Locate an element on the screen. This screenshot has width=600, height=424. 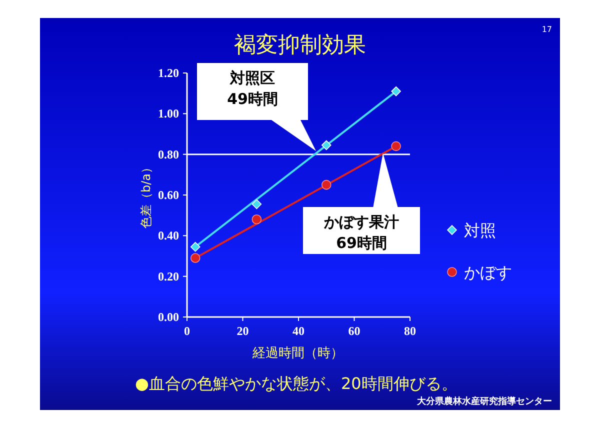
y-tick-label: 1.00 is located at coordinates (168, 113).